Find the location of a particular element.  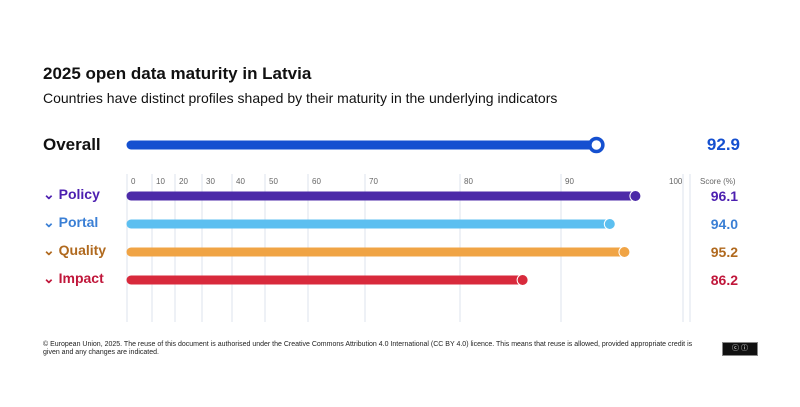

value-label: 96.1 is located at coordinates (724, 196).